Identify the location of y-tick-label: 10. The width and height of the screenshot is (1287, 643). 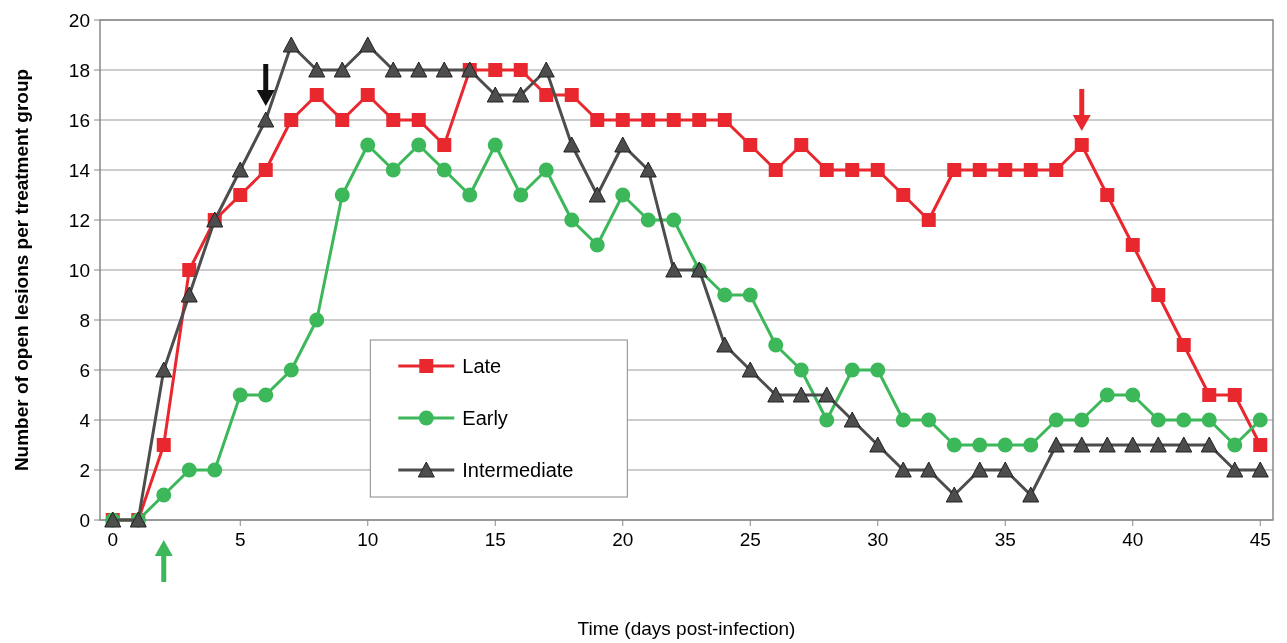
(79, 270).